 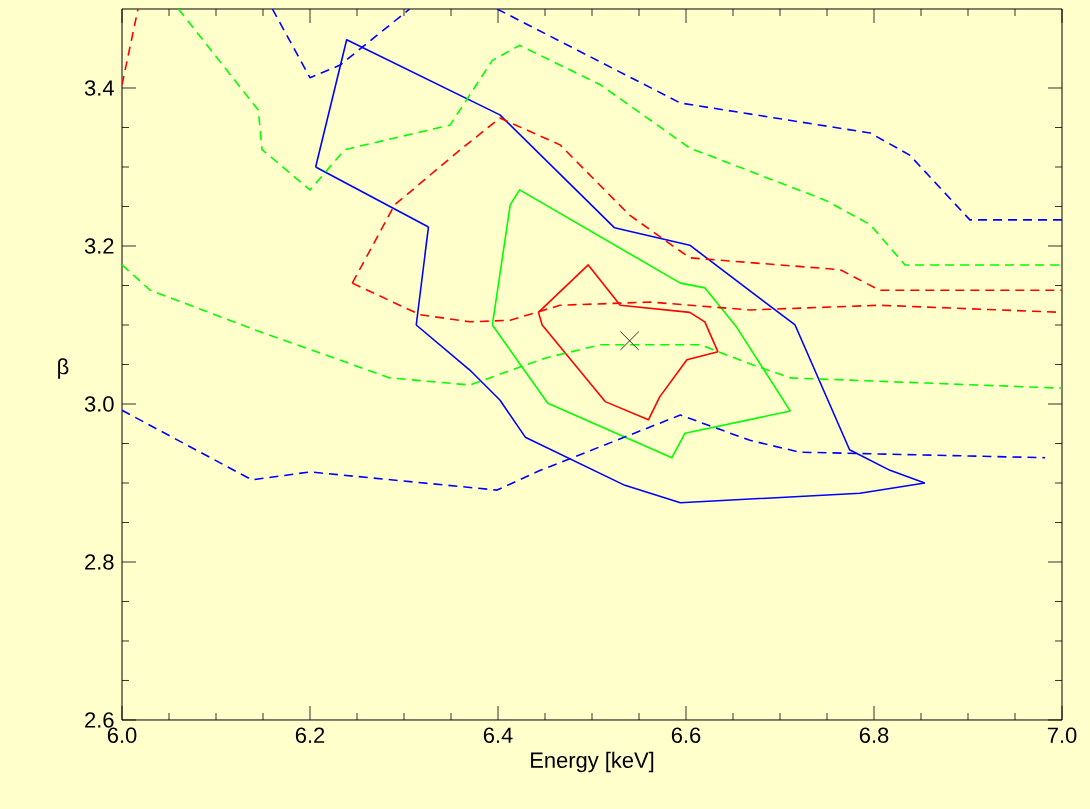 I want to click on x-tick-label: 6.0, so click(x=122, y=735).